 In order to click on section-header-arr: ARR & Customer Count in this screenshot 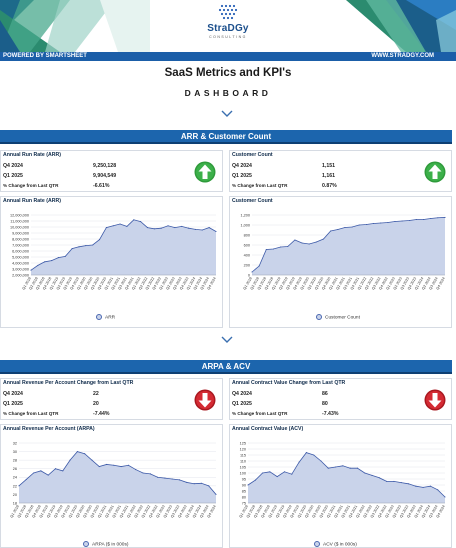, I will do `click(226, 137)`.